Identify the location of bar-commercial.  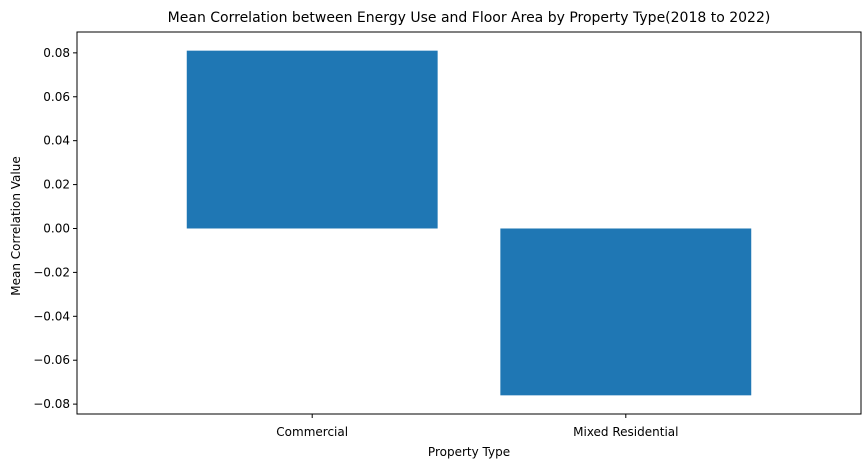
(312, 139).